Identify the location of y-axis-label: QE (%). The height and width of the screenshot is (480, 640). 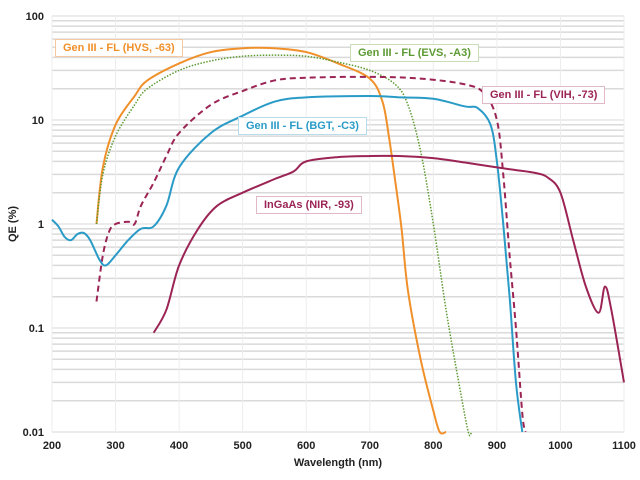
(13, 224).